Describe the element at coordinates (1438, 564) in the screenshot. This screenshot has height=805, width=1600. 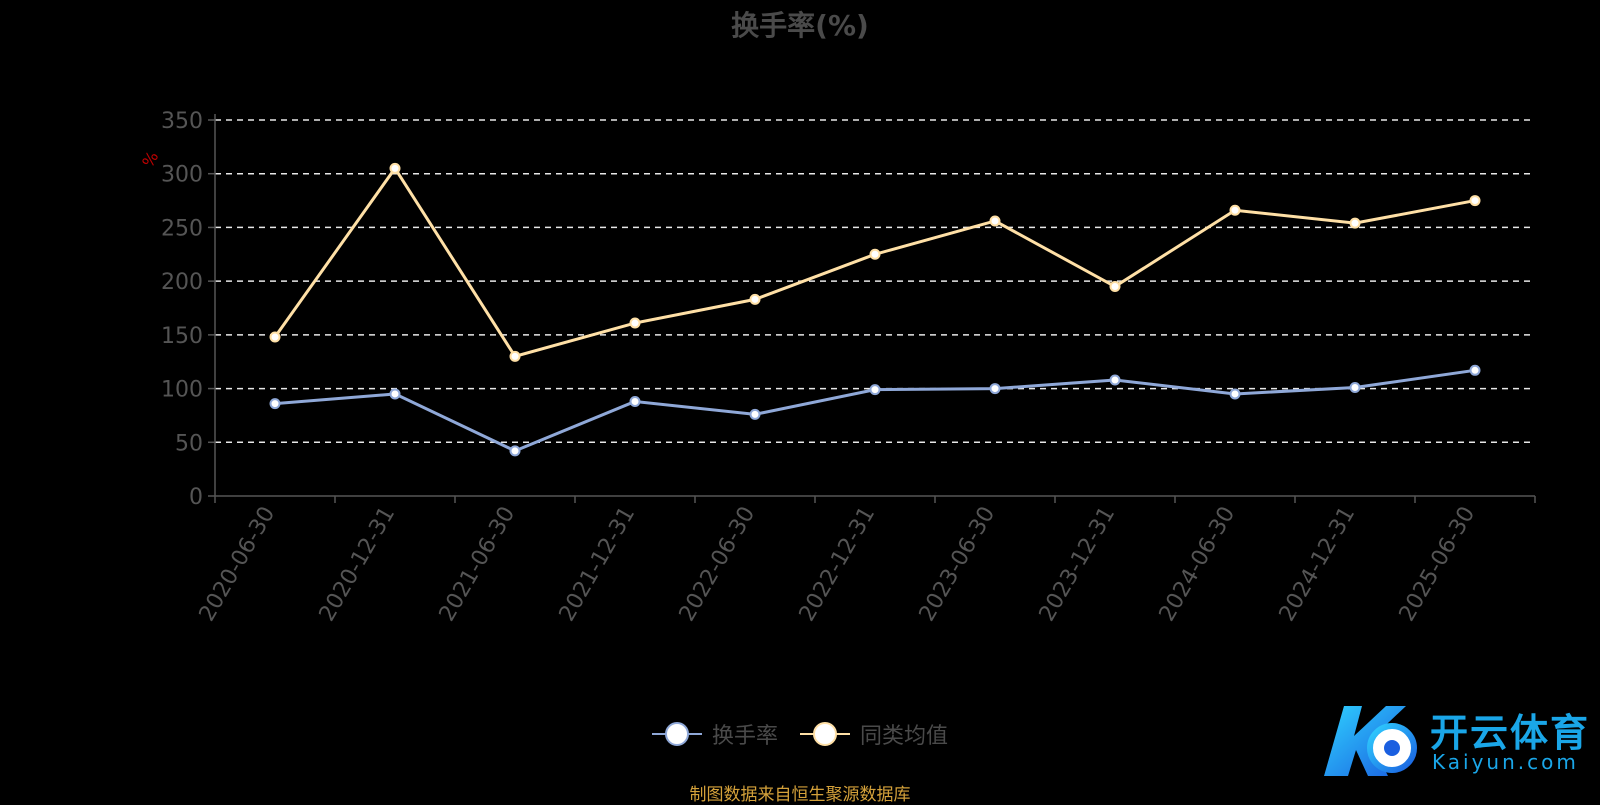
I see `x-tick-label: 2025-06-30` at that location.